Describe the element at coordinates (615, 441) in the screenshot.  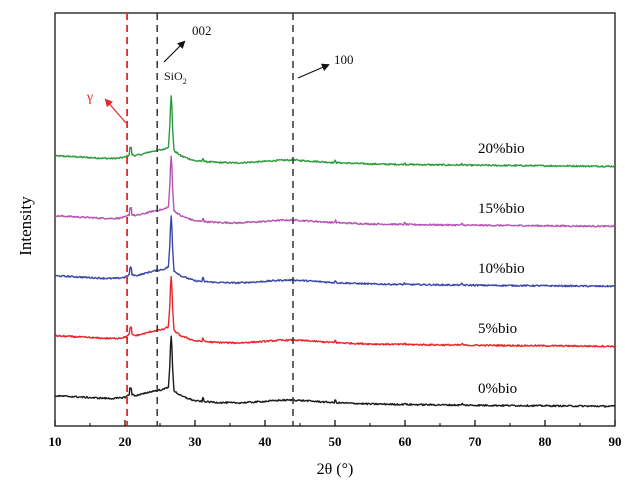
I see `x-tick-label-90: 90` at that location.